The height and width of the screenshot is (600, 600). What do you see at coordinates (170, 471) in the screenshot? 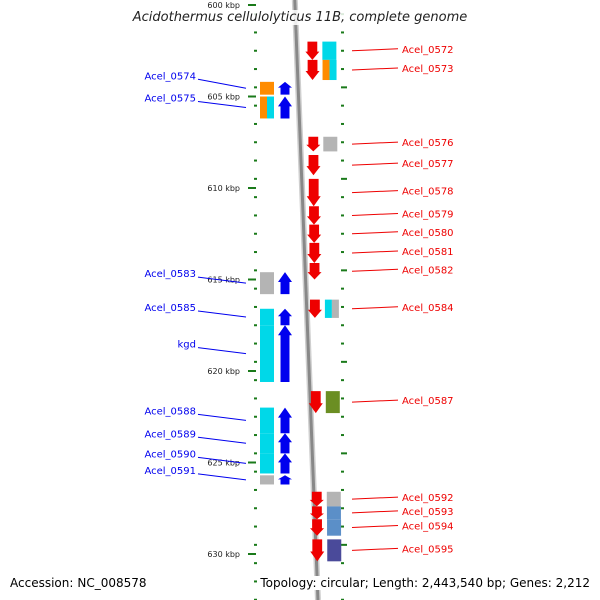
I see `gene-label: Acel_0591` at bounding box center [170, 471].